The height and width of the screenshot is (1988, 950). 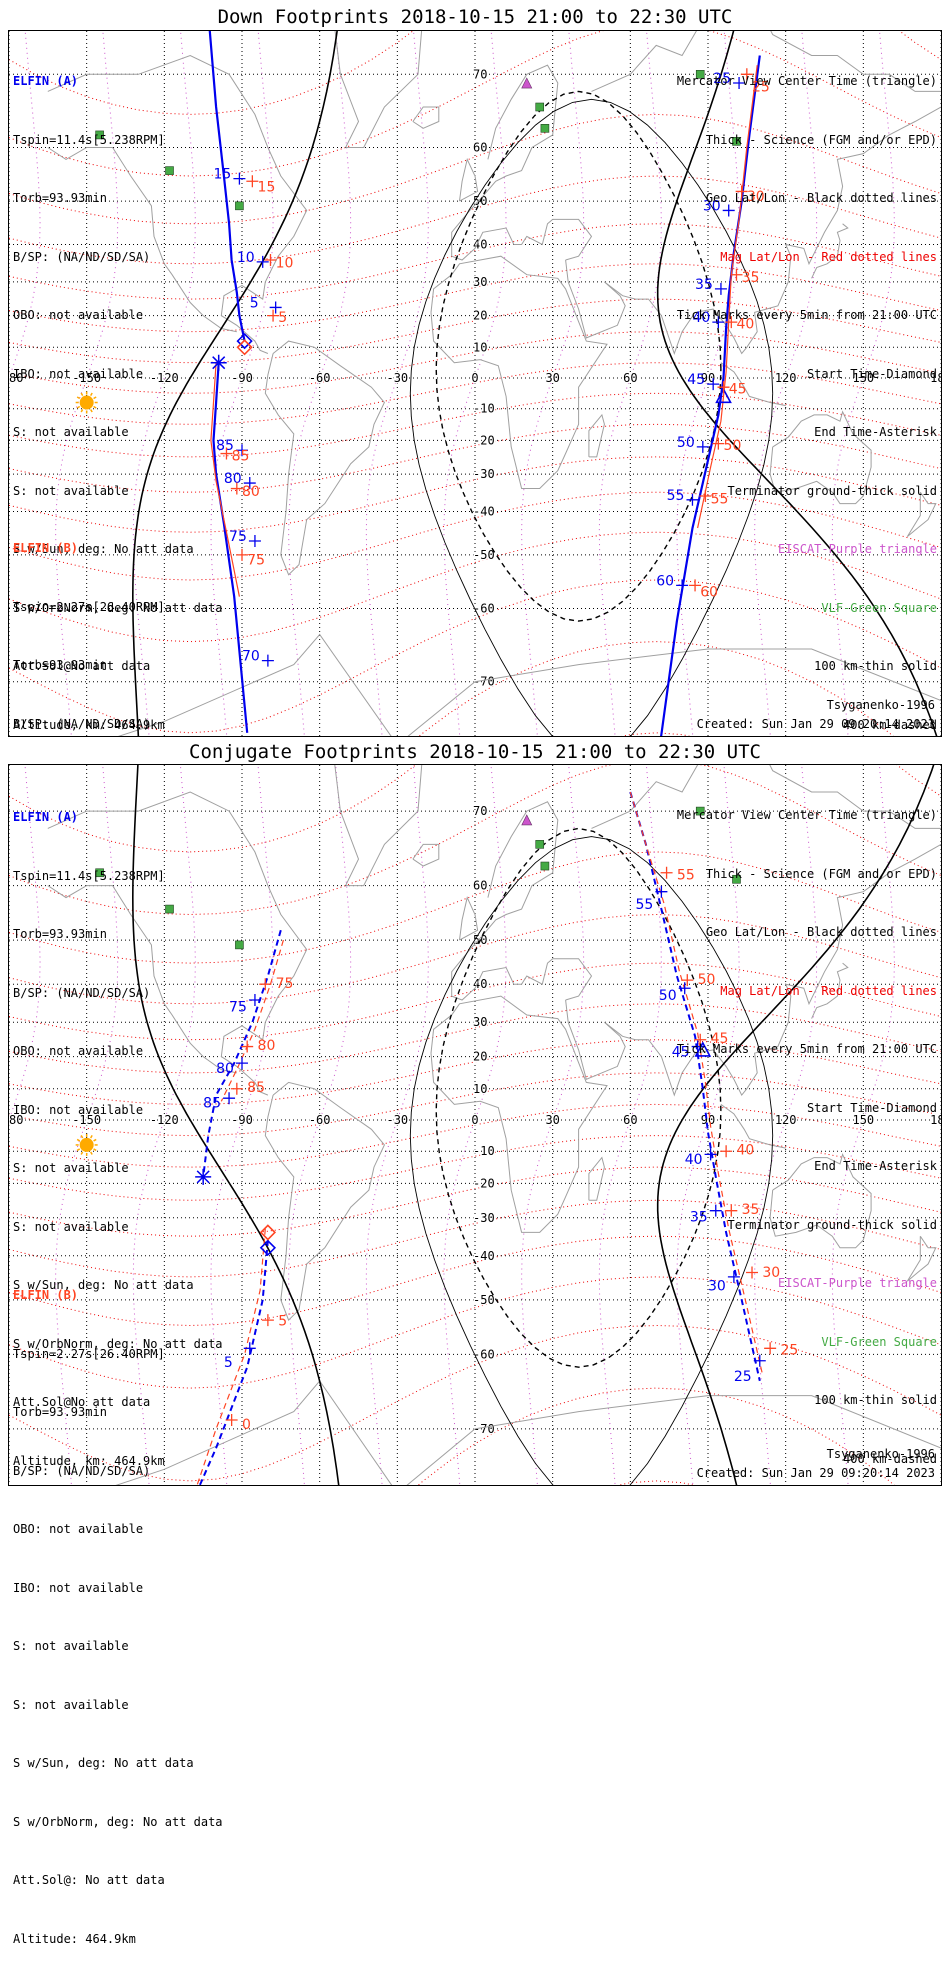 What do you see at coordinates (82, 666) in the screenshot?
I see `info-a-line: Att.Sol@No att data` at bounding box center [82, 666].